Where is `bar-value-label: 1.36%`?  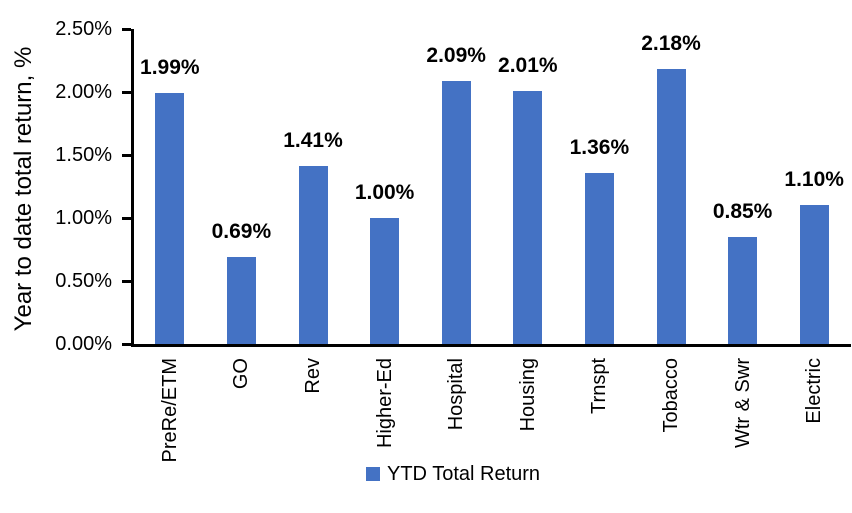 bar-value-label: 1.36% is located at coordinates (599, 147).